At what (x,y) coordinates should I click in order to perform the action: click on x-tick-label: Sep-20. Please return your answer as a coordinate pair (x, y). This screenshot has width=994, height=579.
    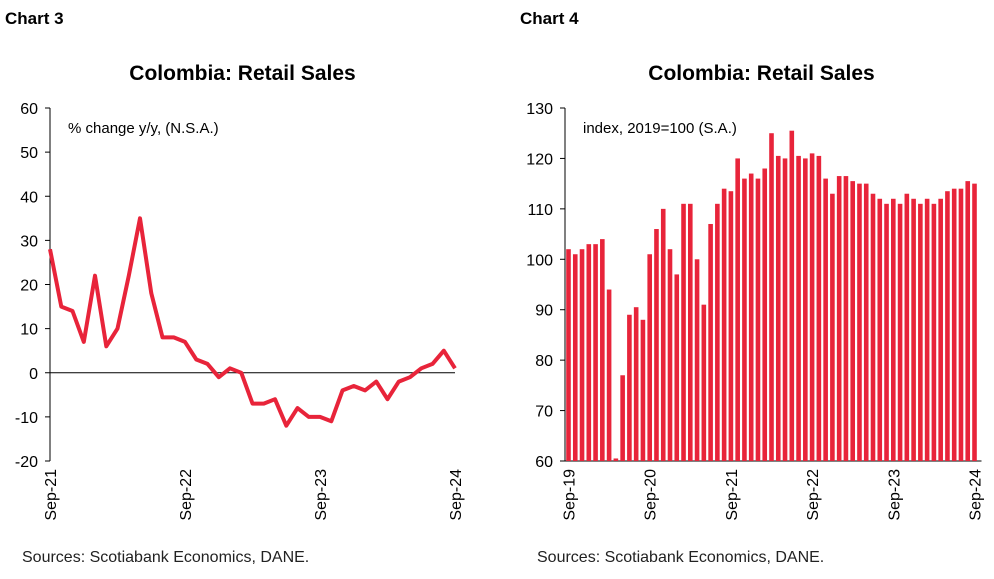
    Looking at the image, I should click on (651, 495).